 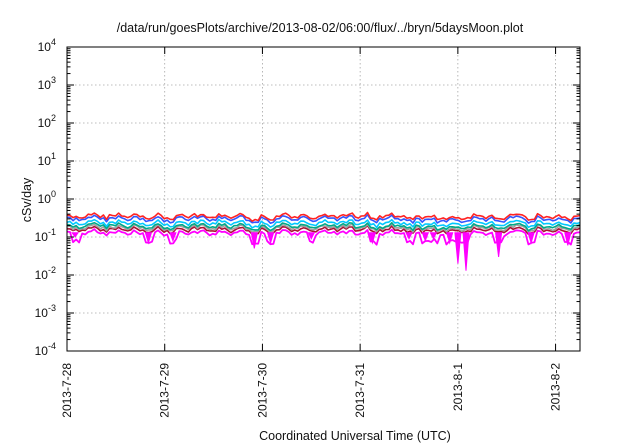 I want to click on y-tick-label: 10⁰, so click(x=47, y=197).